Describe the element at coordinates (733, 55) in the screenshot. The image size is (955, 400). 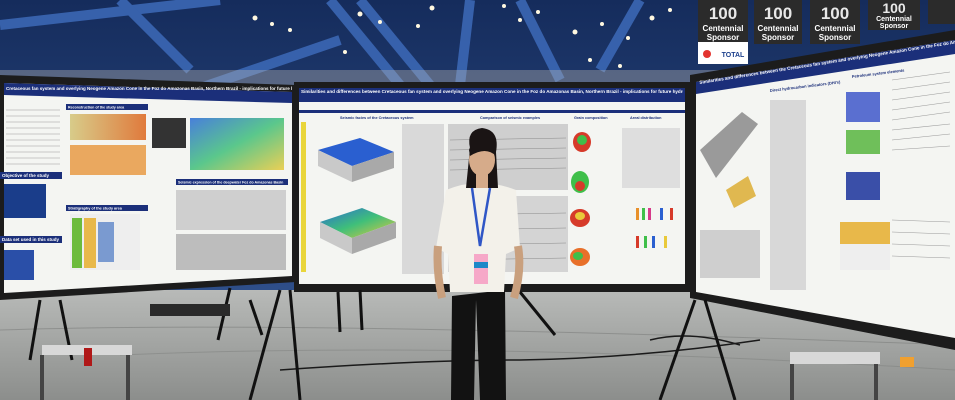
I see `total-logo-text: TOTAL` at that location.